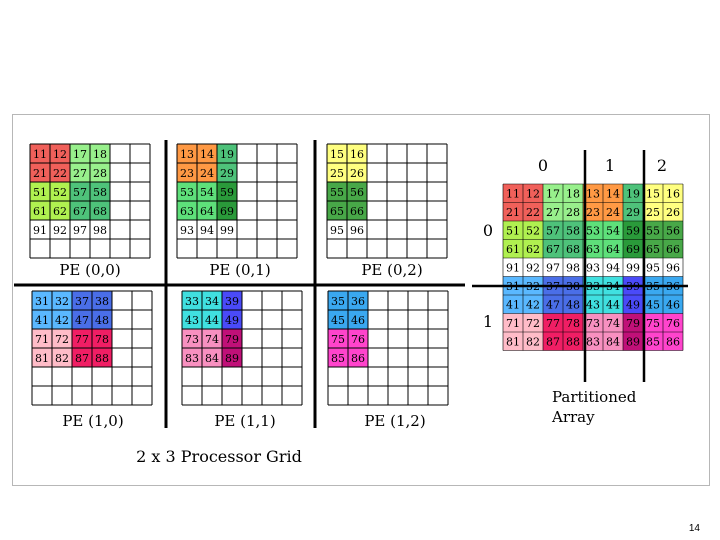  Describe the element at coordinates (60, 192) in the screenshot. I see `cell-value: 52` at that location.